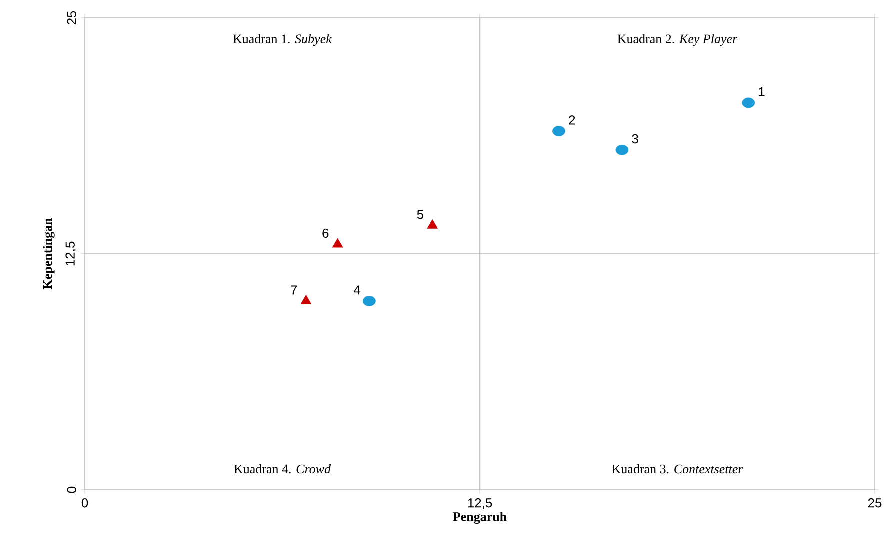 Image resolution: width=890 pixels, height=544 pixels. I want to click on annotation: Kuadran 2. Key Player, so click(678, 40).